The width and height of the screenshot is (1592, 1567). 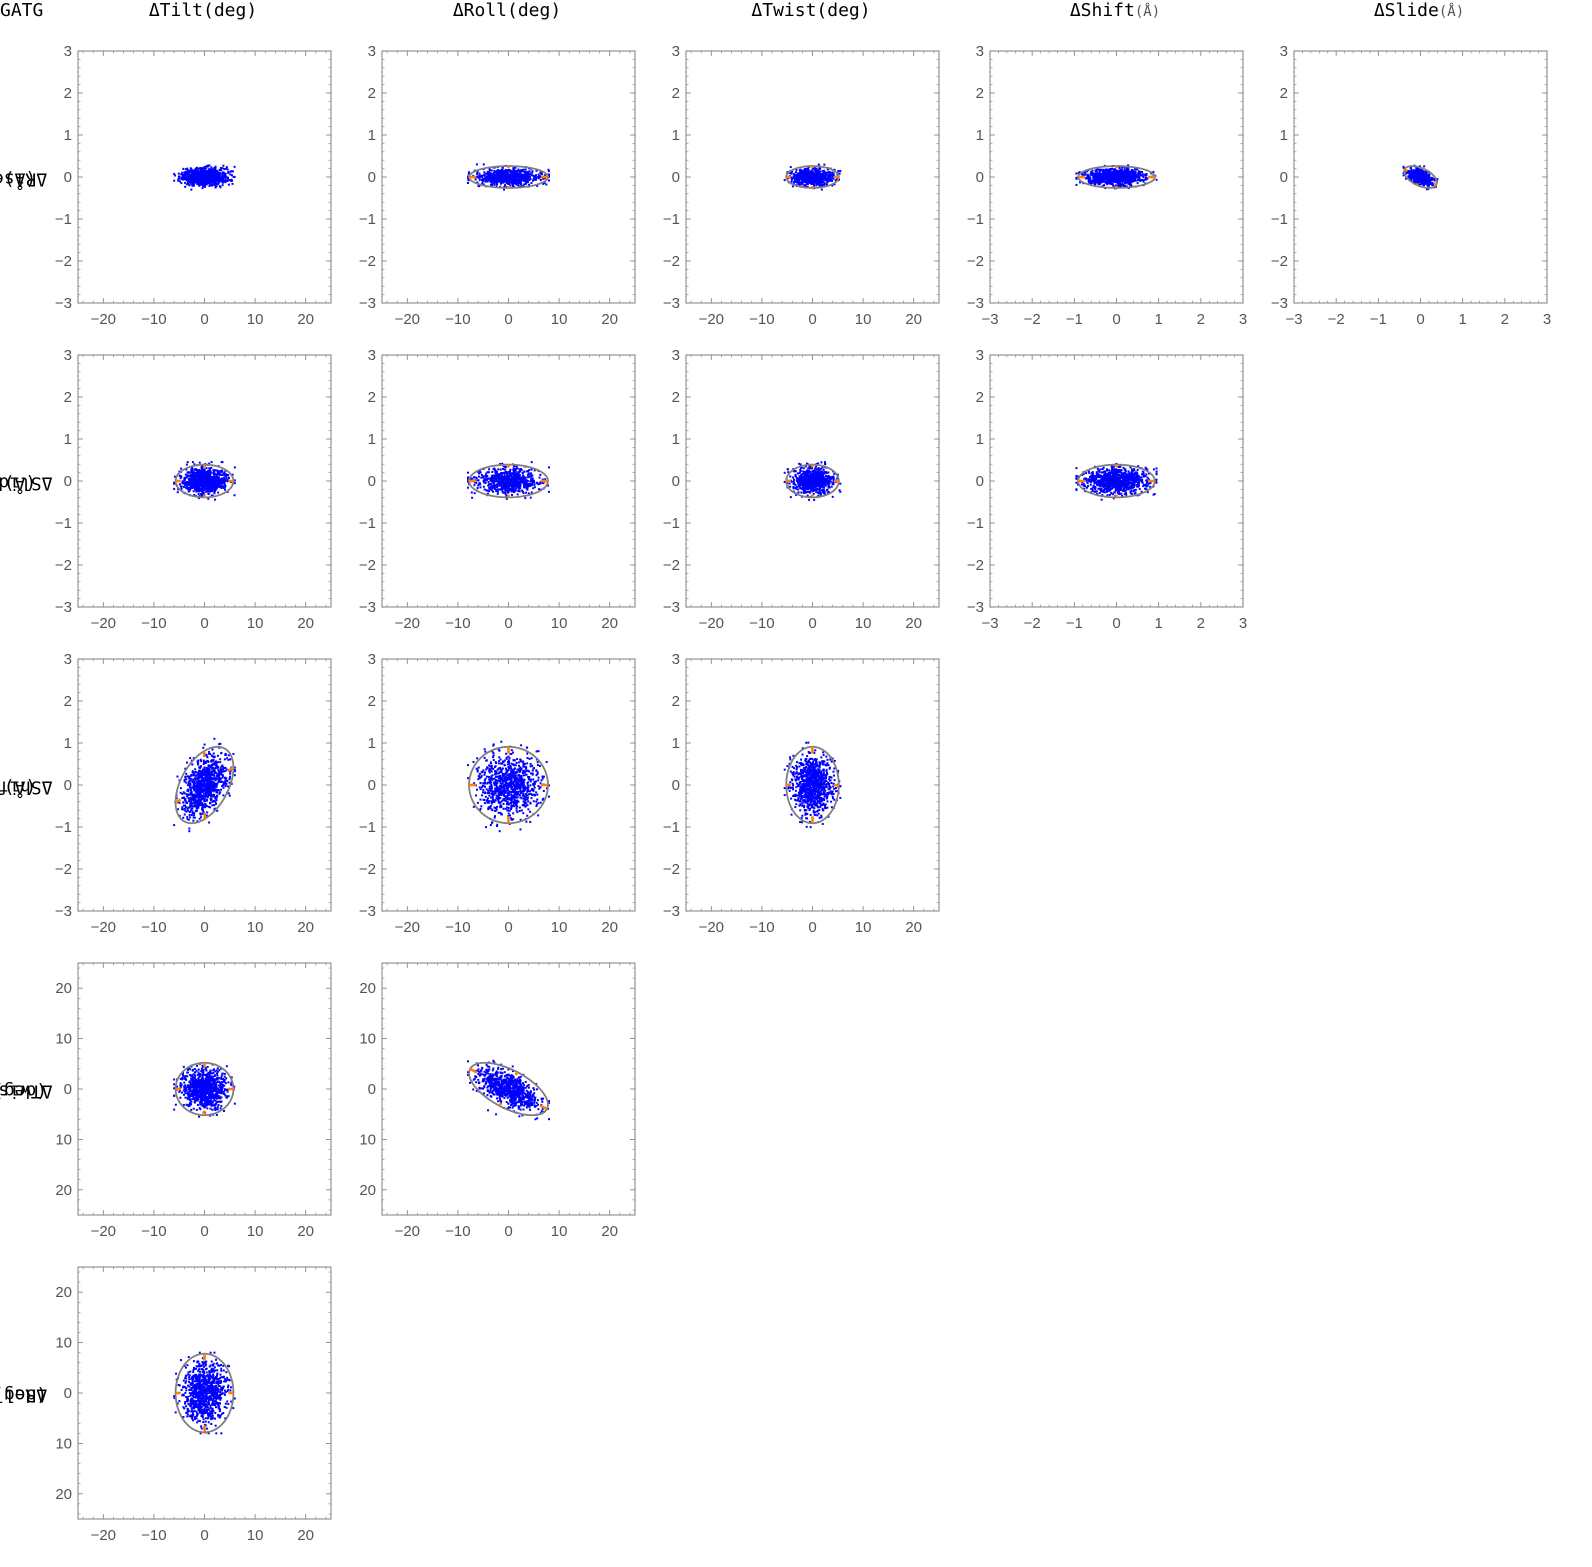 I want to click on y-tick-label: 1, so click(x=676, y=135).